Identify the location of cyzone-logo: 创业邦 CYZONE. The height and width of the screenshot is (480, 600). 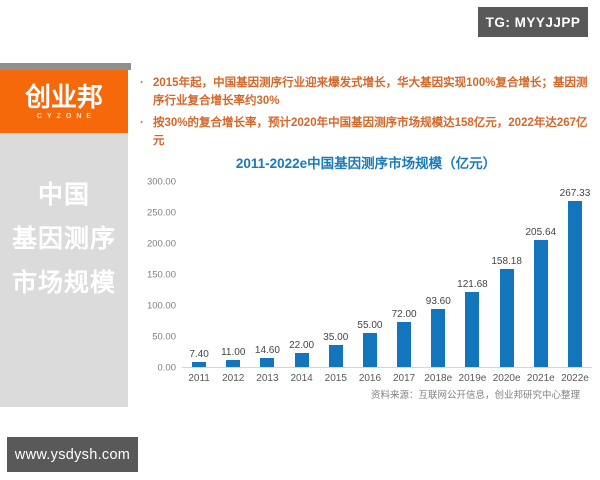
(64, 101).